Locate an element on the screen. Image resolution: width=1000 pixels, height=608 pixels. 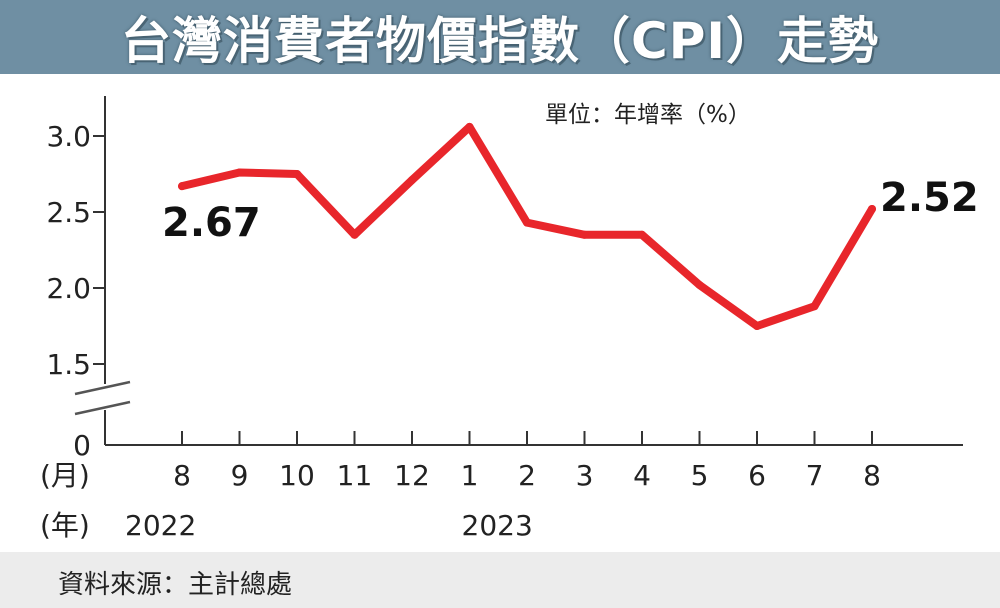
chart-title: 台灣消費者物價指數（CPI）走勢 is located at coordinates (500, 41).